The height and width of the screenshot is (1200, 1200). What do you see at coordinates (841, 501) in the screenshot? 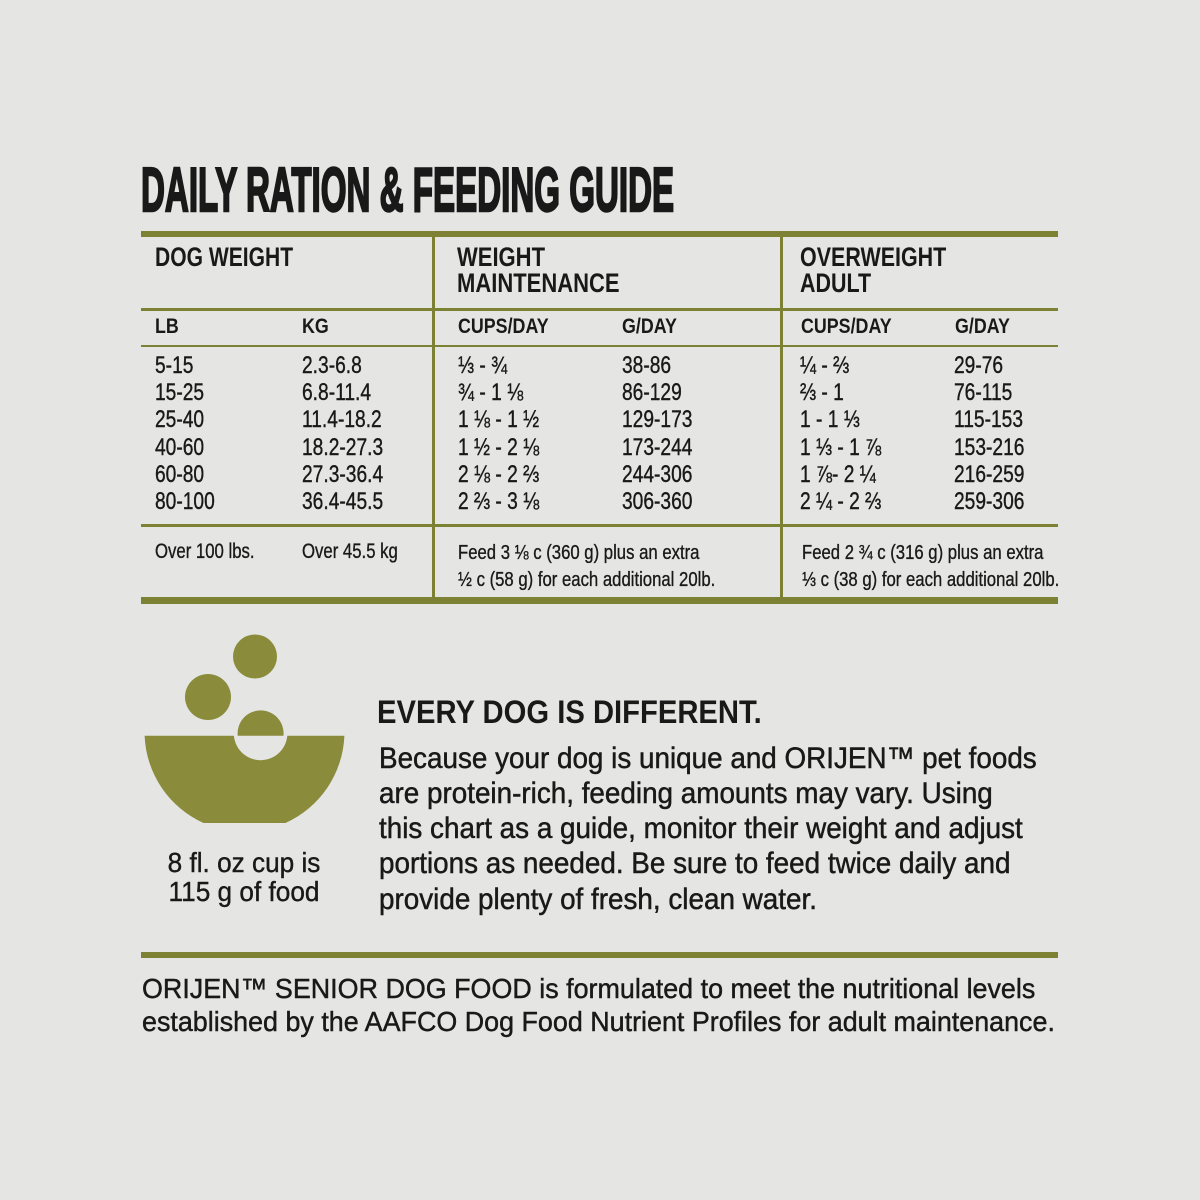
I see `table-cell: 2 ¼ - 2 ⅔` at bounding box center [841, 501].